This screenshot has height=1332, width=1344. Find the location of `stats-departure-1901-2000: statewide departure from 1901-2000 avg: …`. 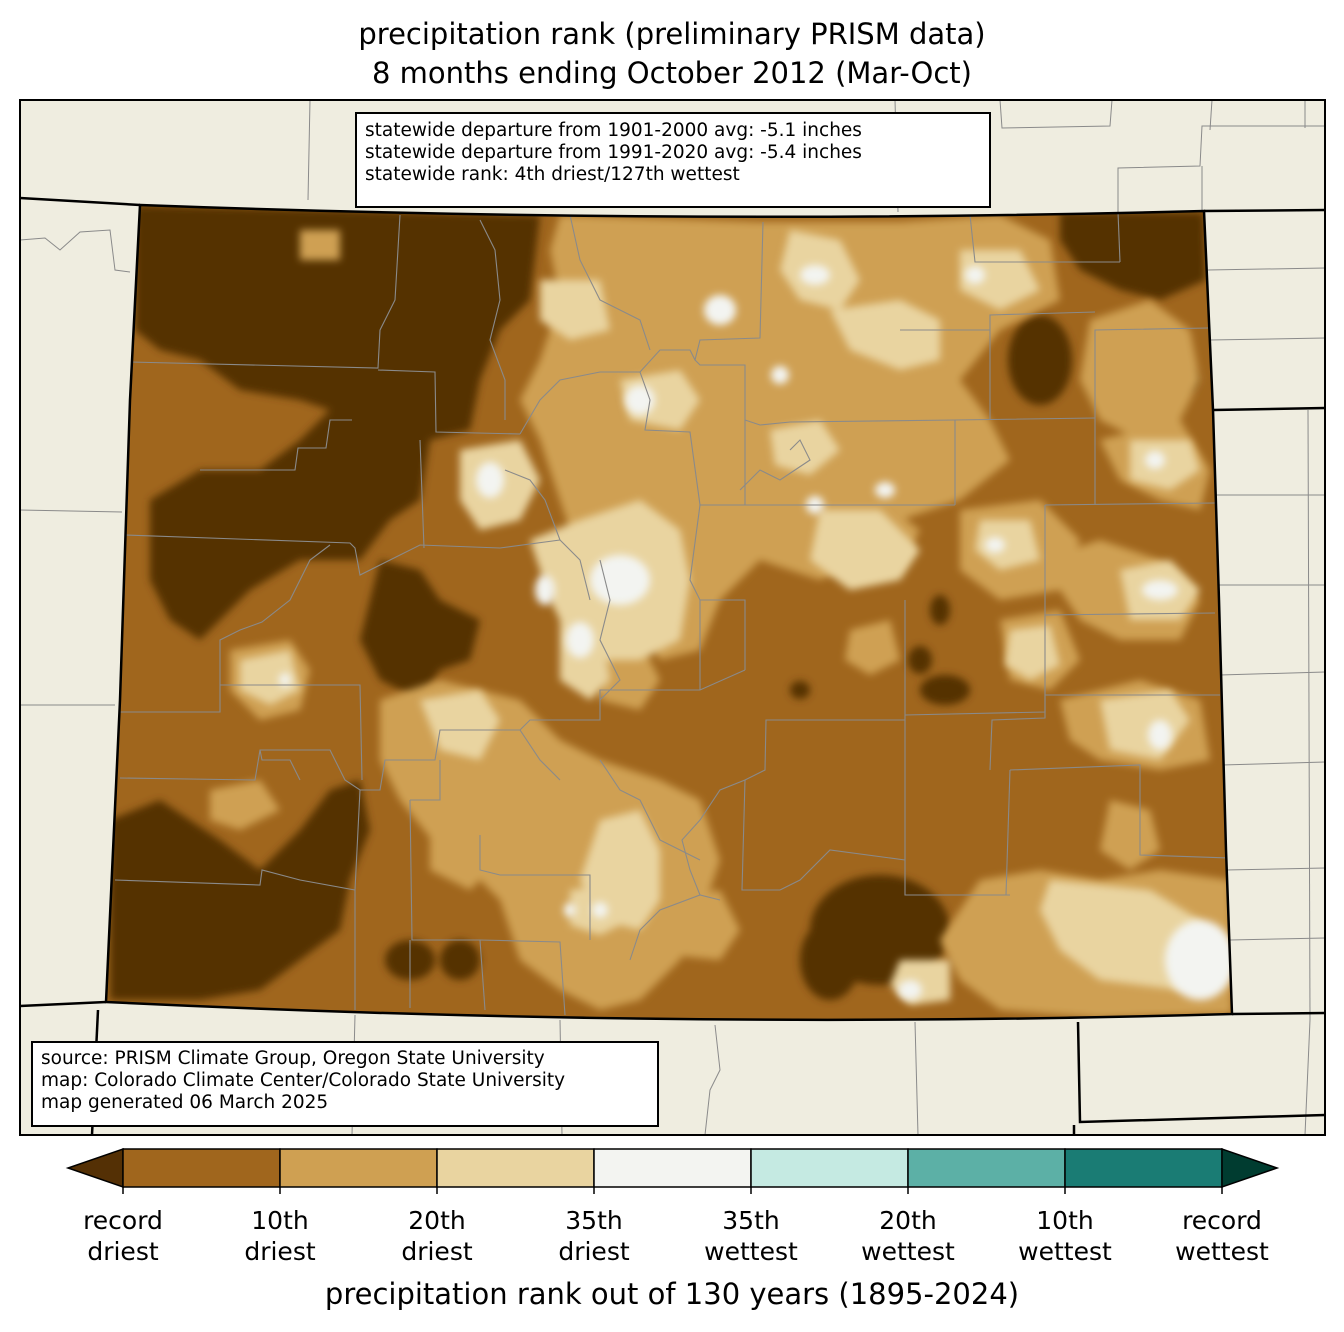

stats-departure-1901-2000: statewide departure from 1901-2000 avg: … is located at coordinates (613, 130).